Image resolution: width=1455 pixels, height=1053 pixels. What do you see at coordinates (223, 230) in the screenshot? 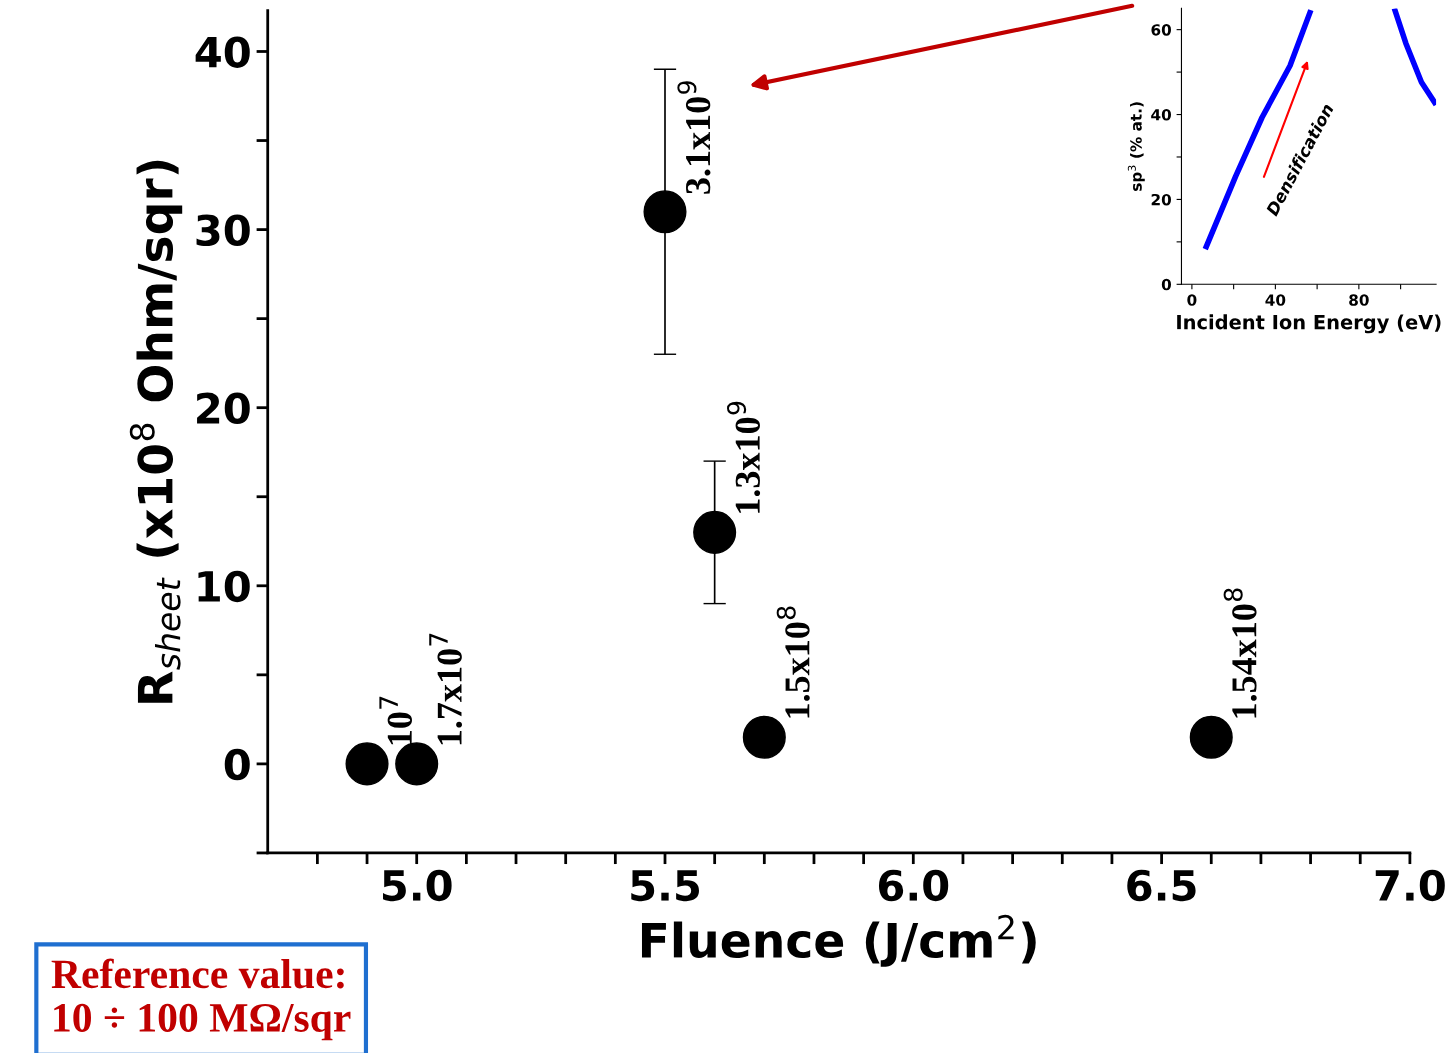
I see `y-tick-label: 30` at bounding box center [223, 230].